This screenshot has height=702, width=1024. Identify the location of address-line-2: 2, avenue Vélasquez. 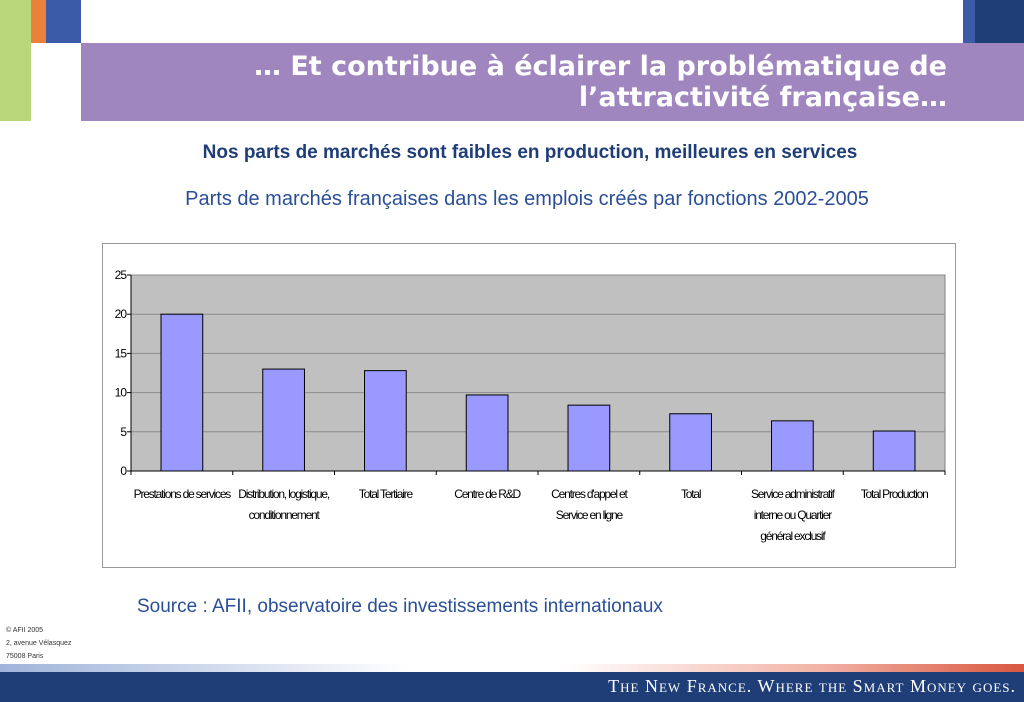
(39, 643).